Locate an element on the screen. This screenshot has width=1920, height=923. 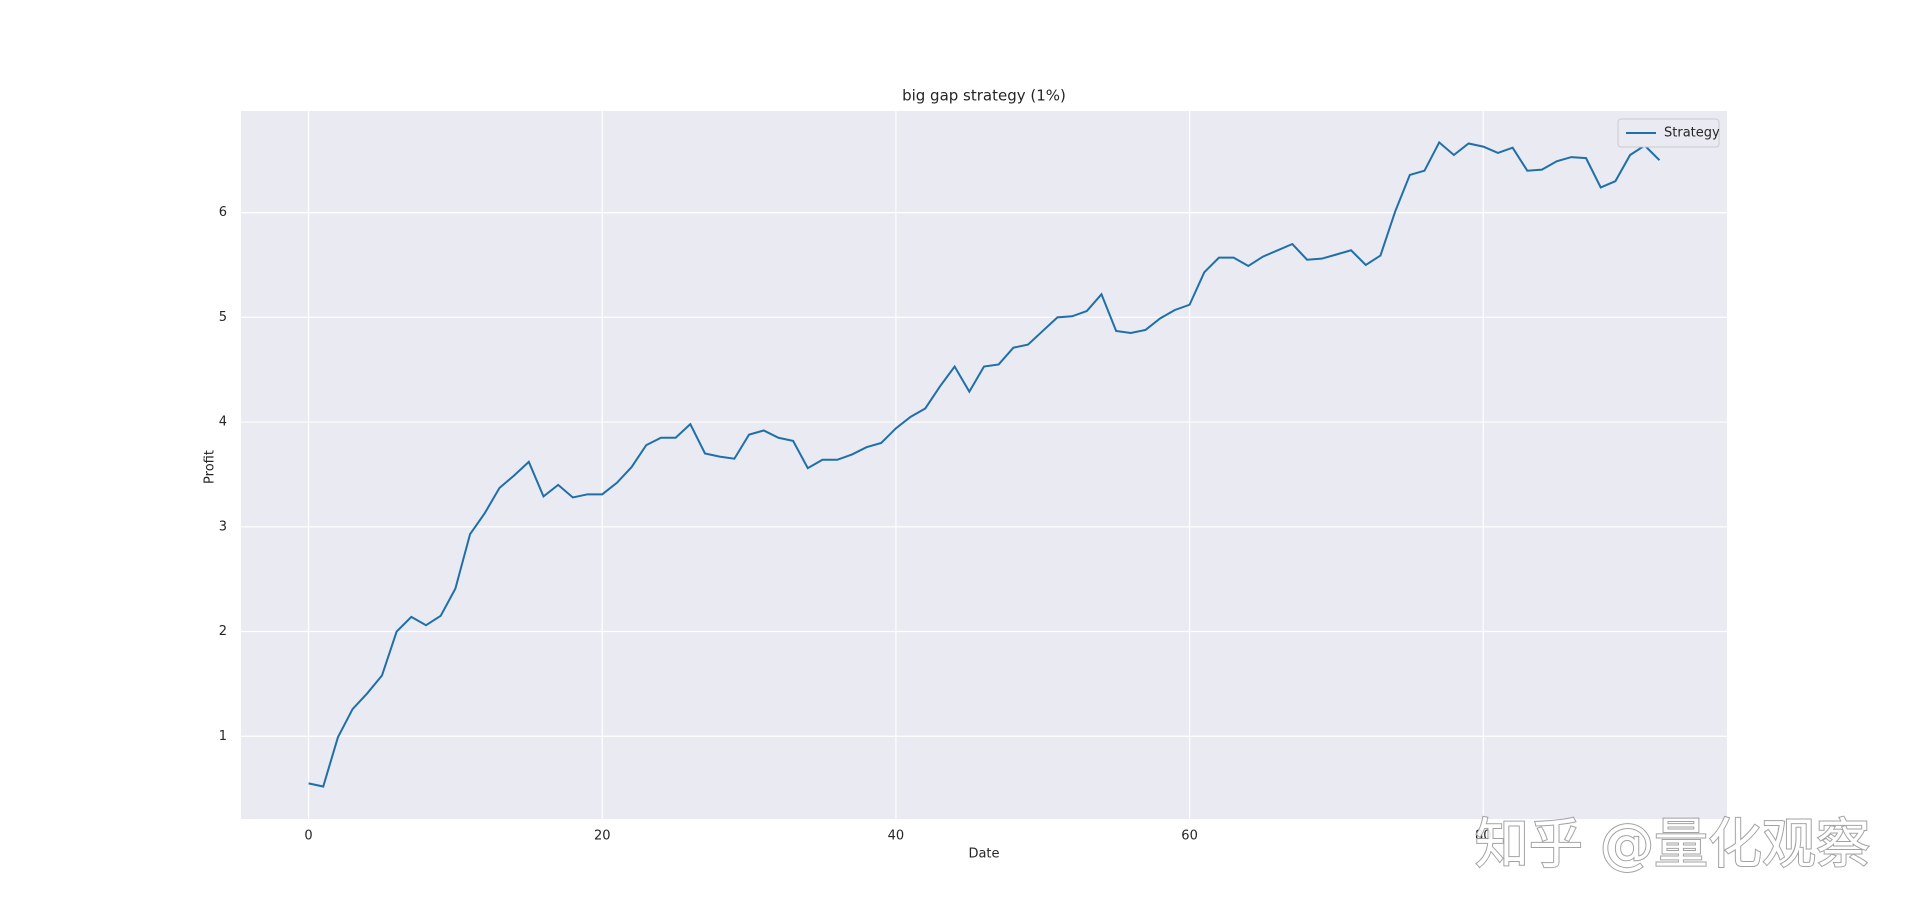
chart-title: big gap strategy (1%) is located at coordinates (984, 96).